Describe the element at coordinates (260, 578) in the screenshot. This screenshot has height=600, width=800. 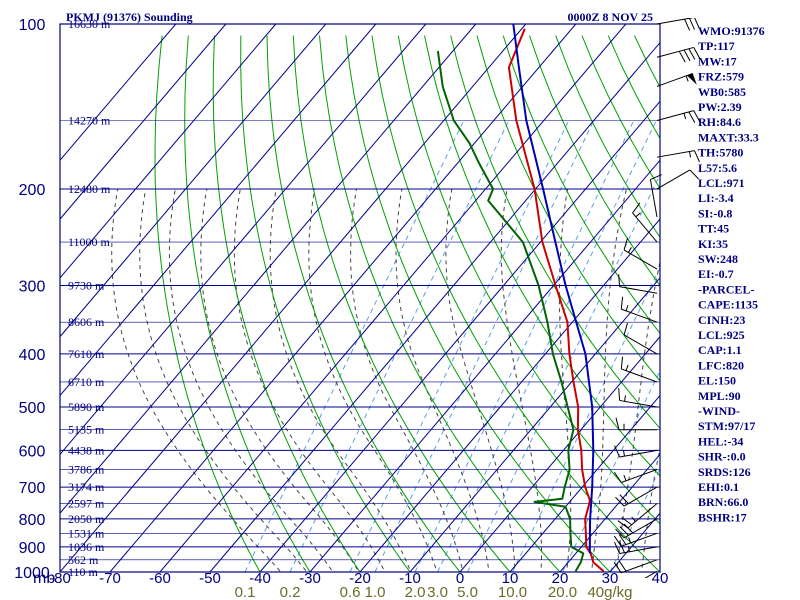
I see `temperature-tick-label: -40` at that location.